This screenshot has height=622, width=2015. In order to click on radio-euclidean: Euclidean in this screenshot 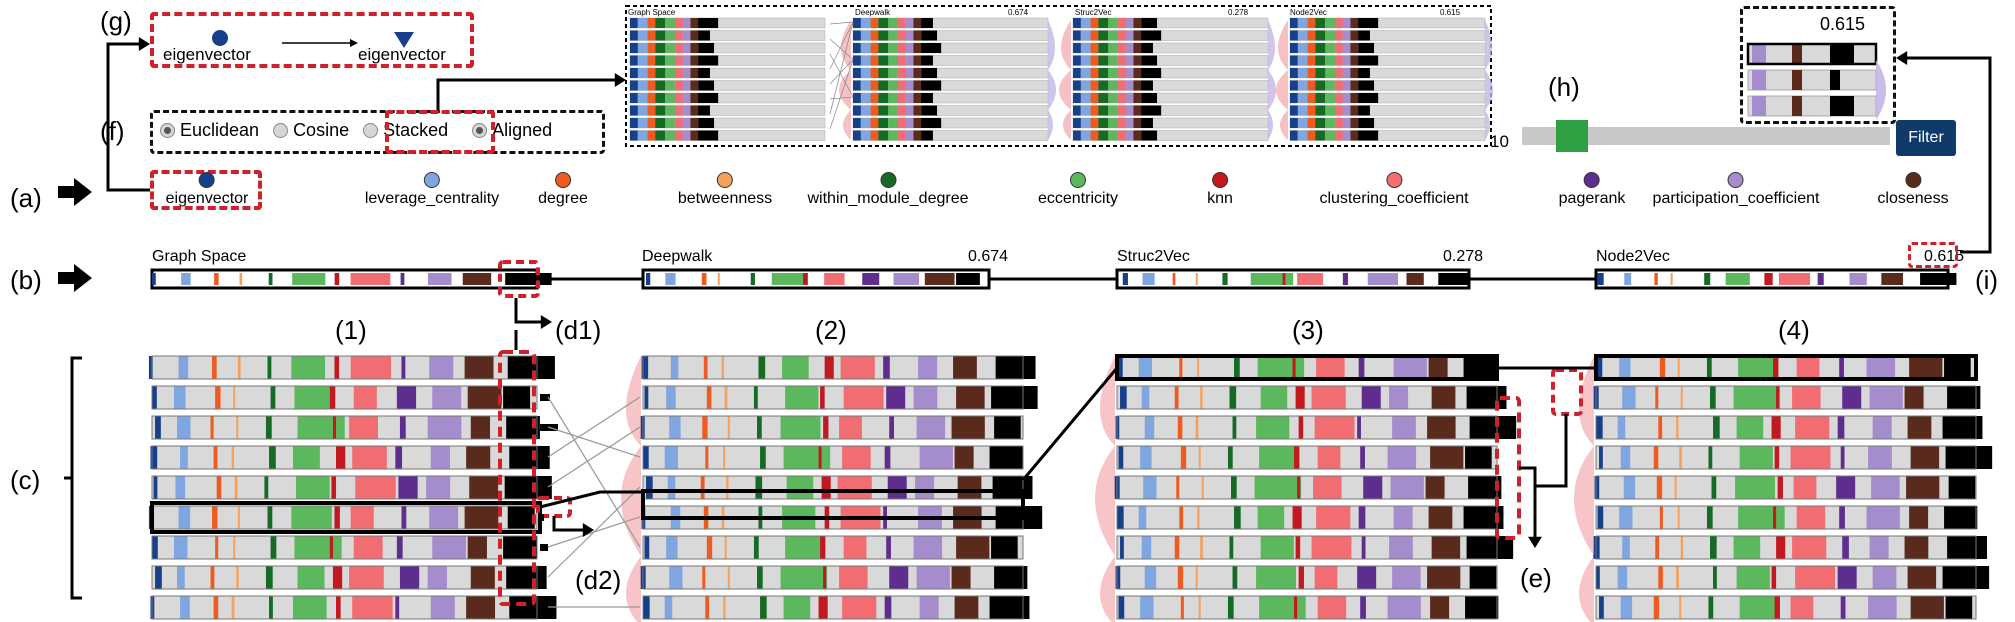, I will do `click(209, 130)`.